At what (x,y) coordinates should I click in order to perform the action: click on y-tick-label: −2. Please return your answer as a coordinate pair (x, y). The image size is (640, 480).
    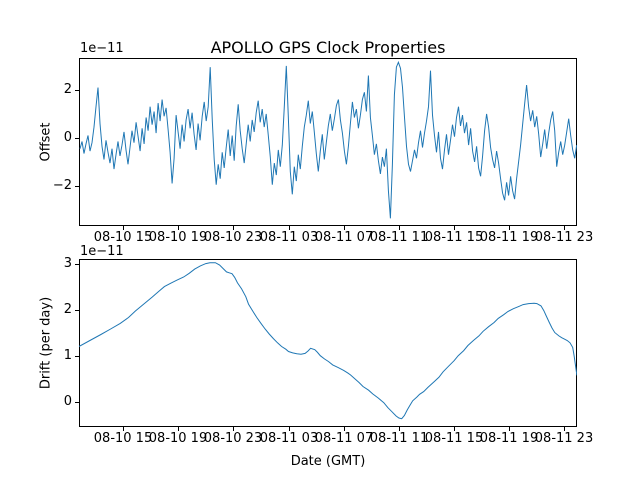
    Looking at the image, I should click on (62, 185).